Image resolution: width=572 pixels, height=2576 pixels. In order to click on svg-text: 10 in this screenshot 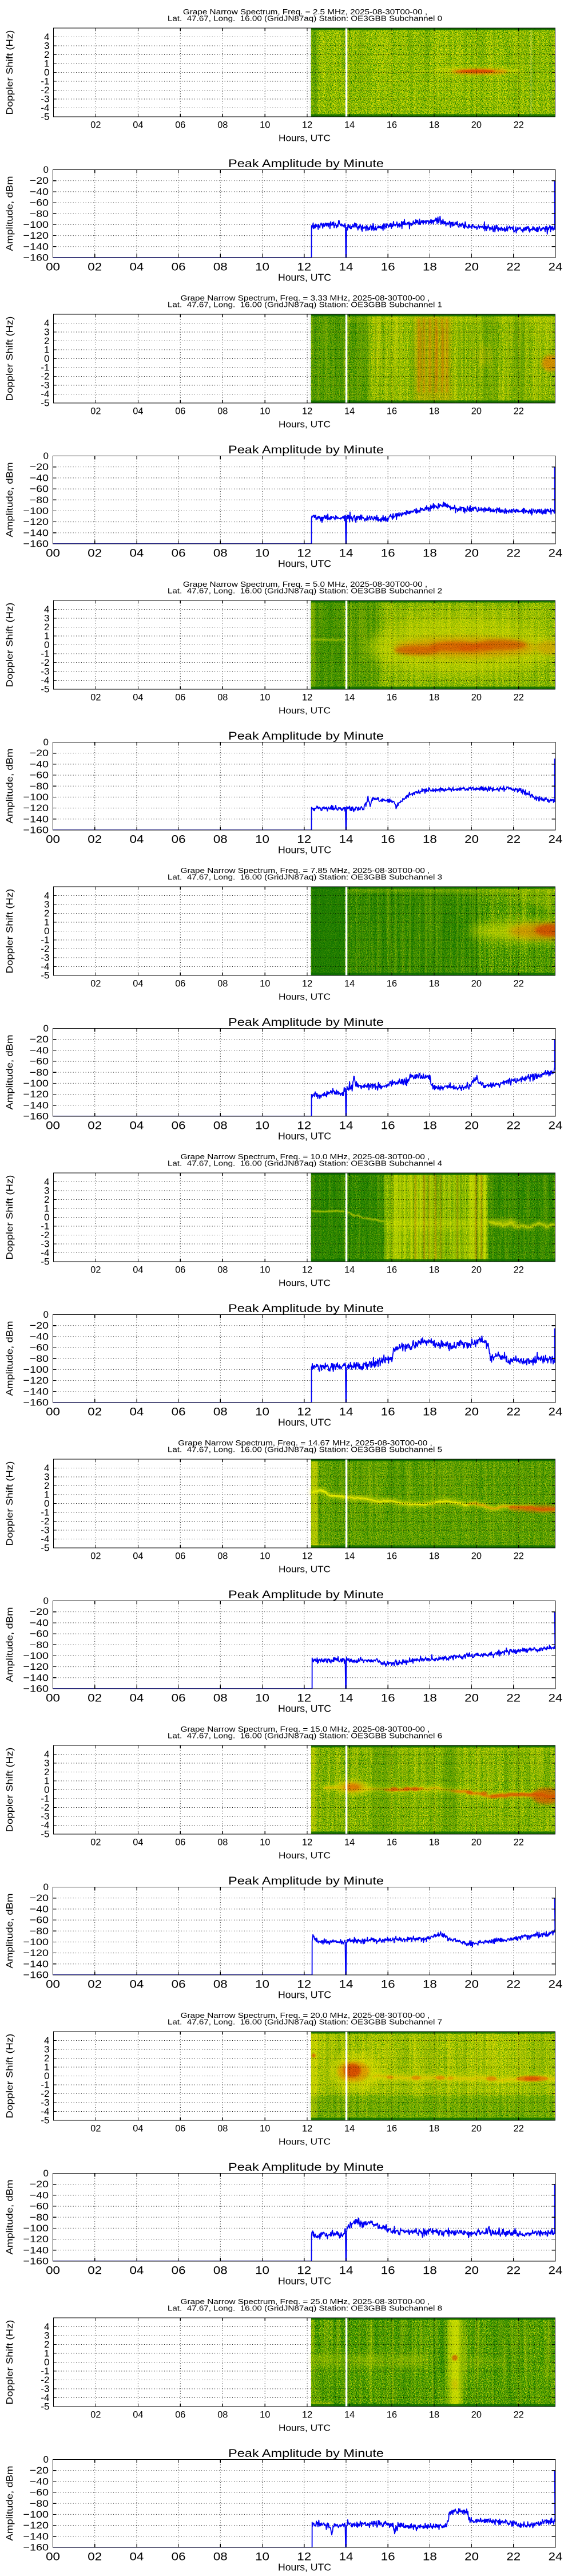, I will do `click(265, 2128)`.